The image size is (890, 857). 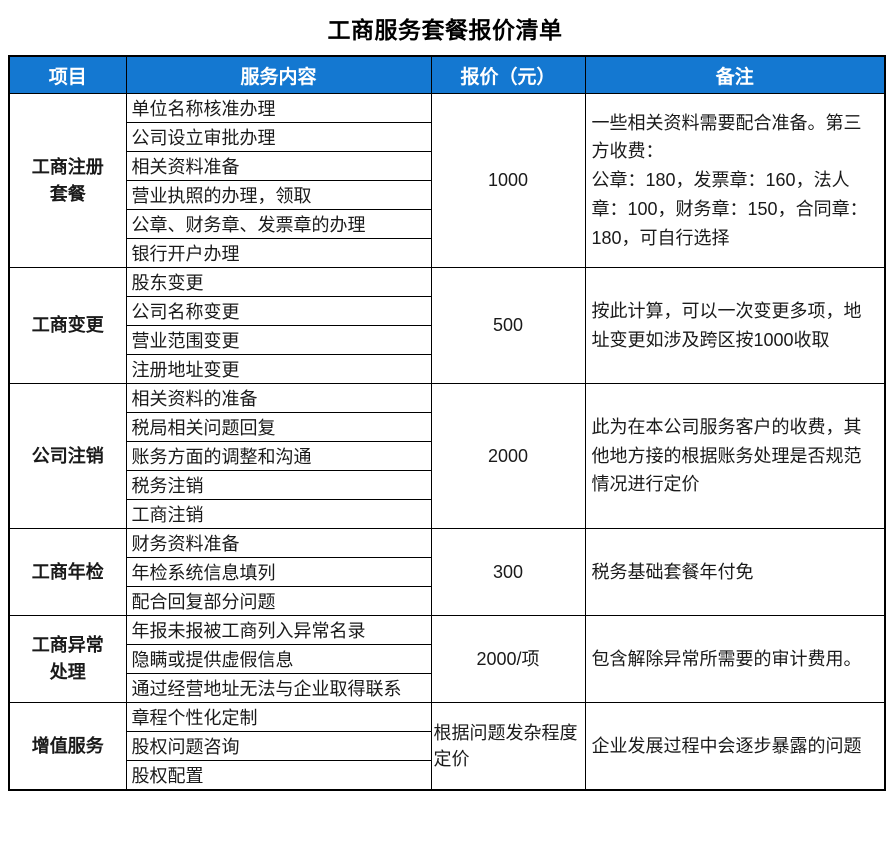 I want to click on service-item-cell: 公司名称变更, so click(x=278, y=311).